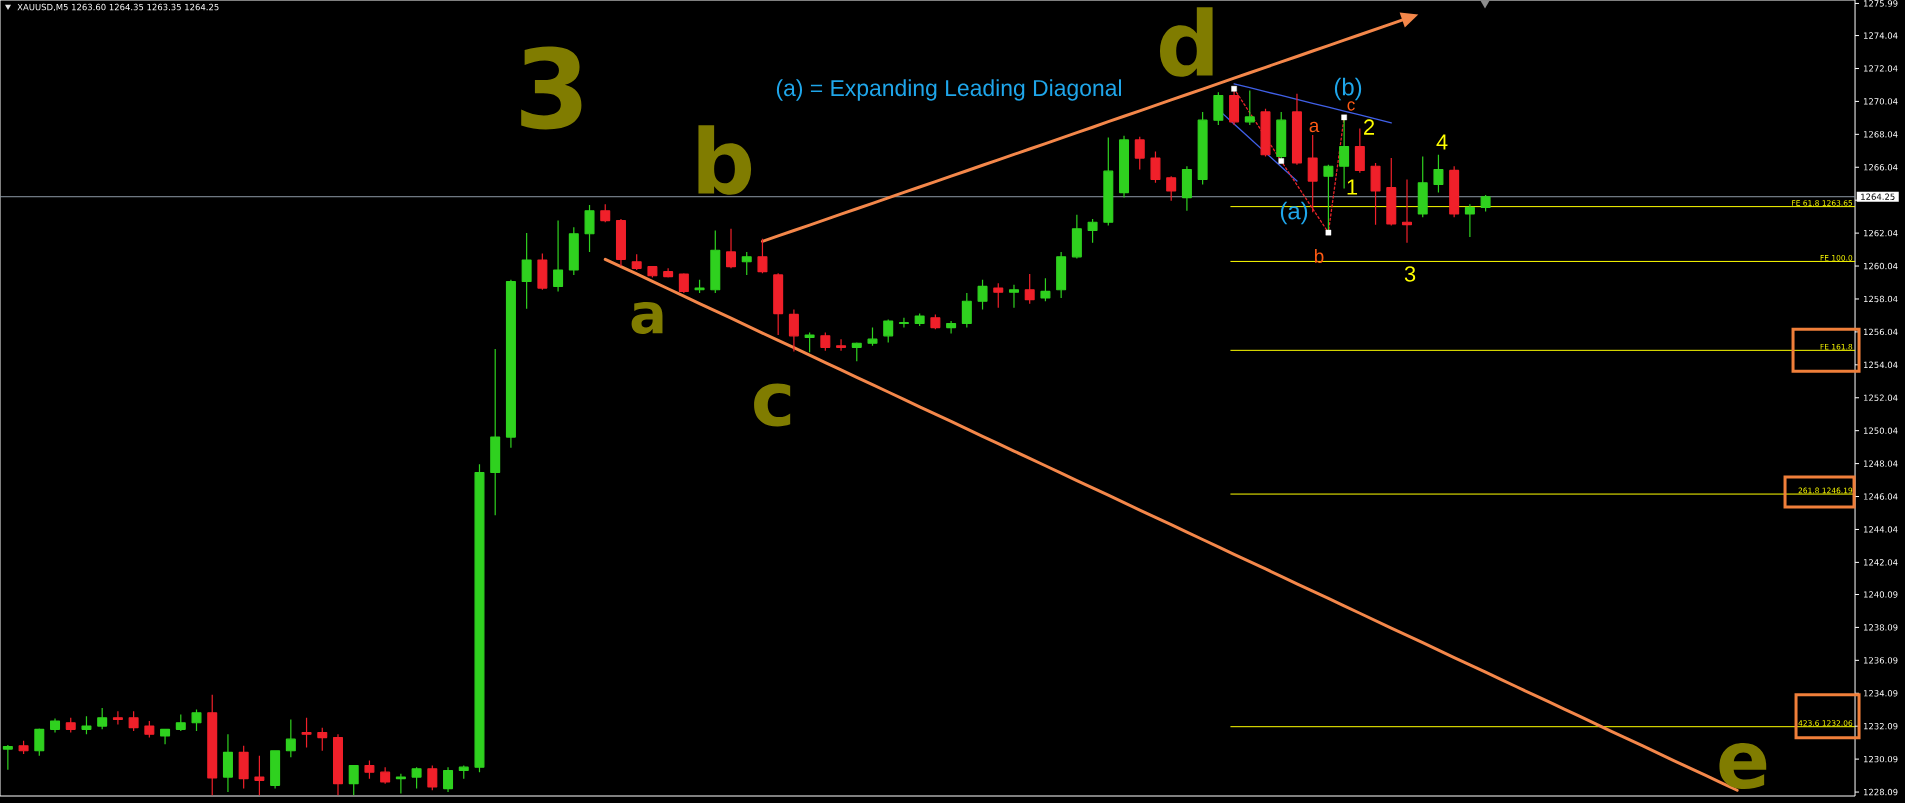 This screenshot has width=1905, height=803. What do you see at coordinates (551, 88) in the screenshot?
I see `annotation: 3` at bounding box center [551, 88].